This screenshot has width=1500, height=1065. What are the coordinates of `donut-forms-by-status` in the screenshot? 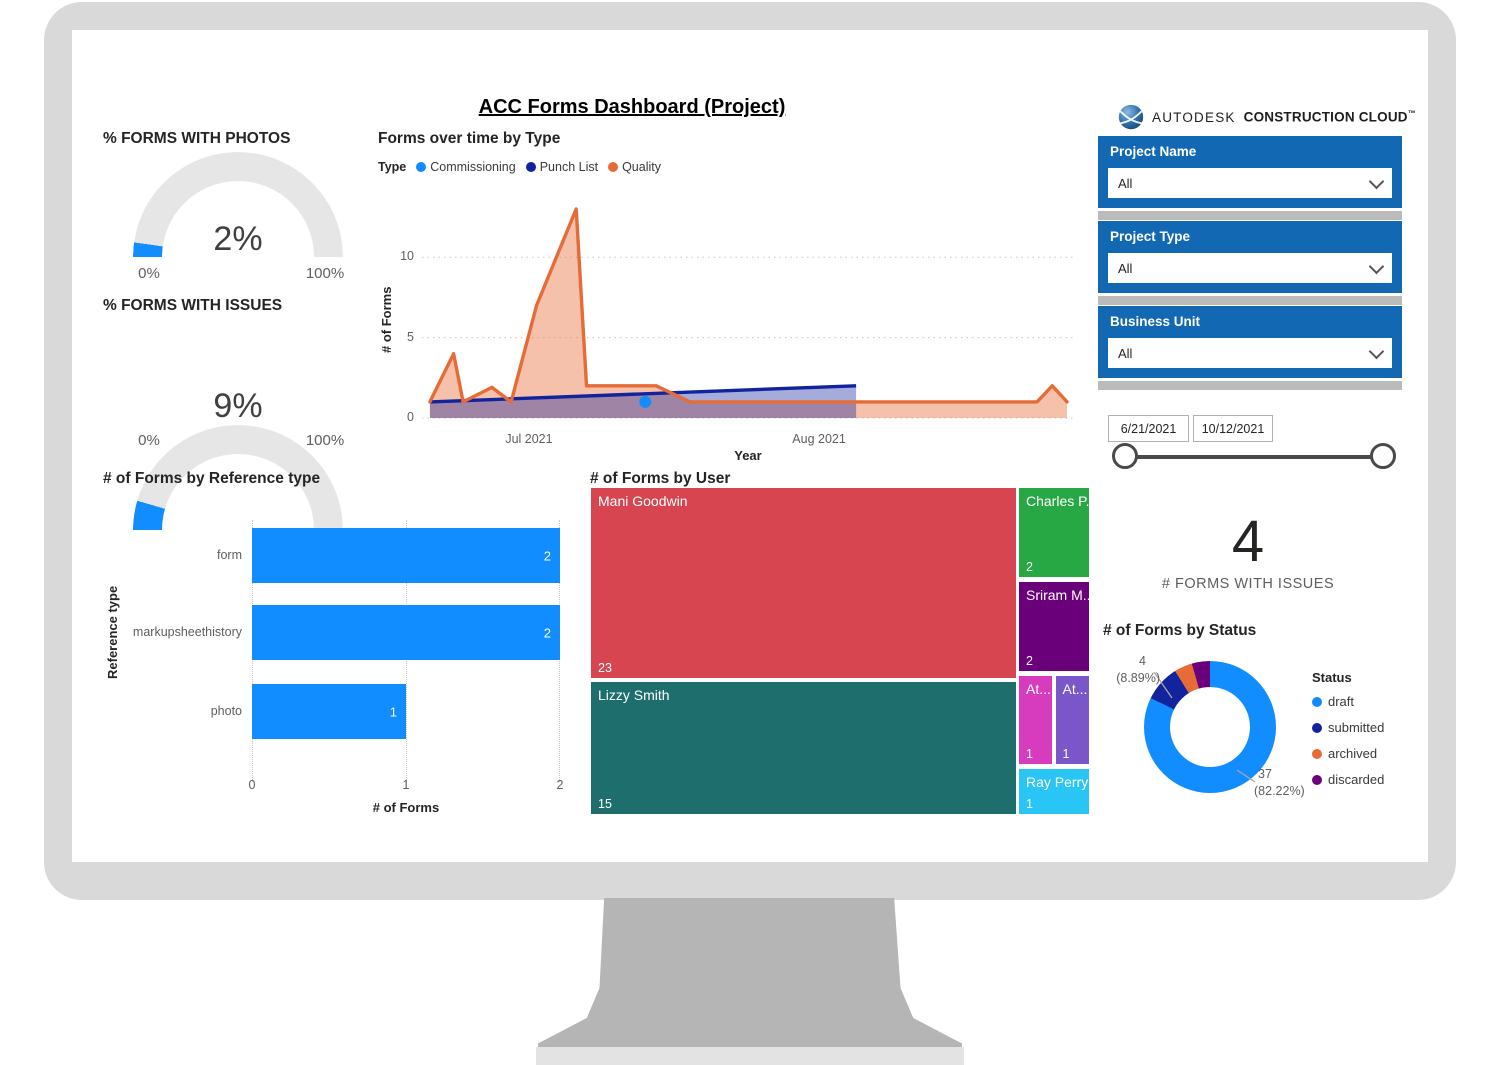 It's located at (1210, 727).